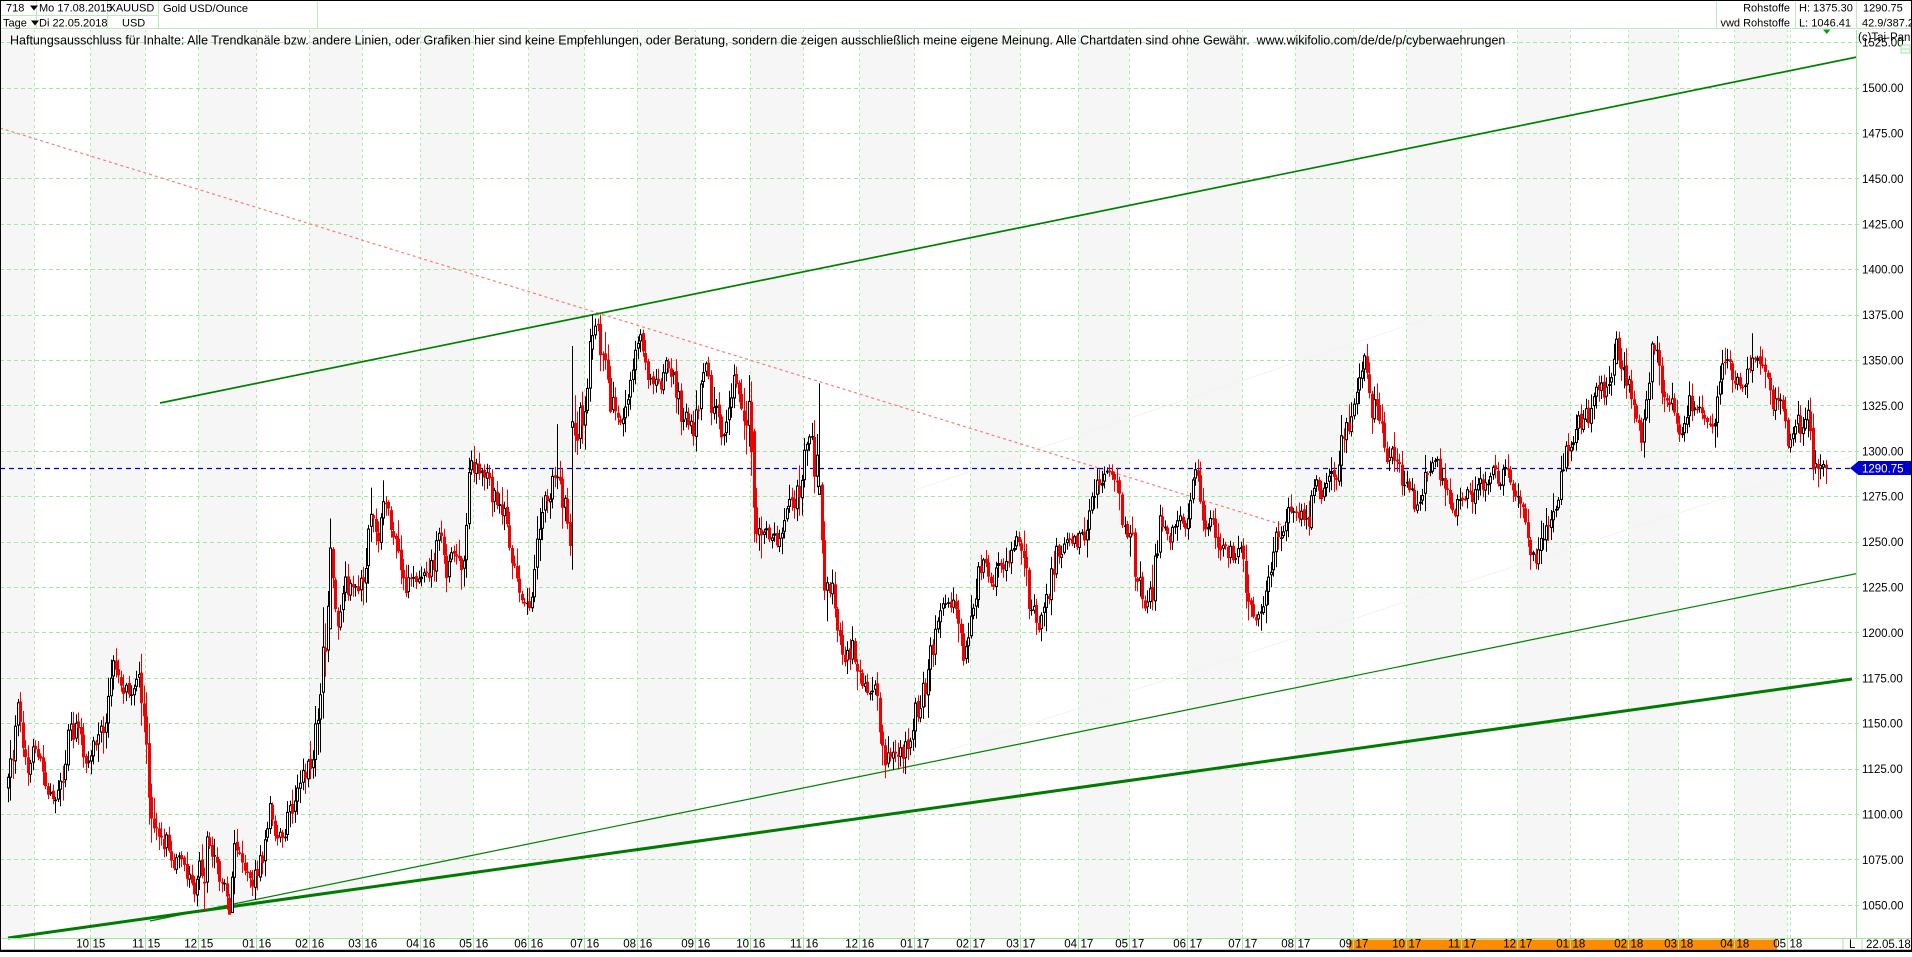  I want to click on svg-text: 1500.00, so click(1883, 89).